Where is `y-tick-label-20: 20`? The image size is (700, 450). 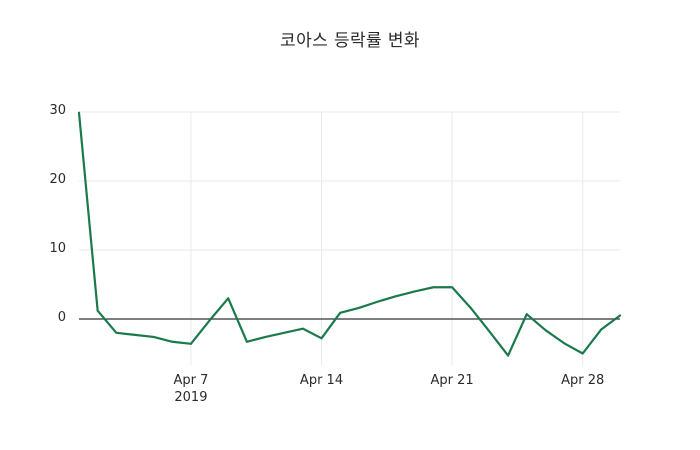 y-tick-label-20: 20 is located at coordinates (57, 179).